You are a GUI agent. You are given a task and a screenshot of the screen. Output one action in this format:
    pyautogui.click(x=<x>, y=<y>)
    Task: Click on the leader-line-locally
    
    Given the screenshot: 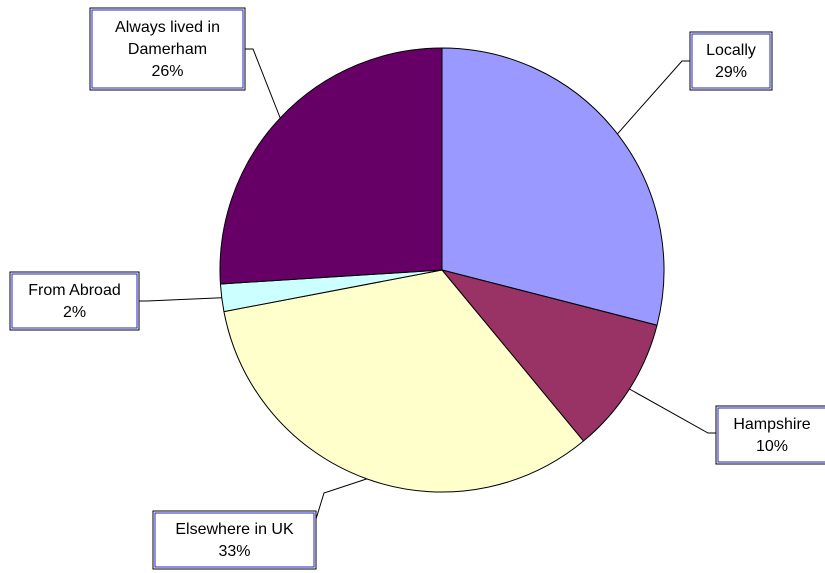 What is the action you would take?
    pyautogui.click(x=653, y=97)
    